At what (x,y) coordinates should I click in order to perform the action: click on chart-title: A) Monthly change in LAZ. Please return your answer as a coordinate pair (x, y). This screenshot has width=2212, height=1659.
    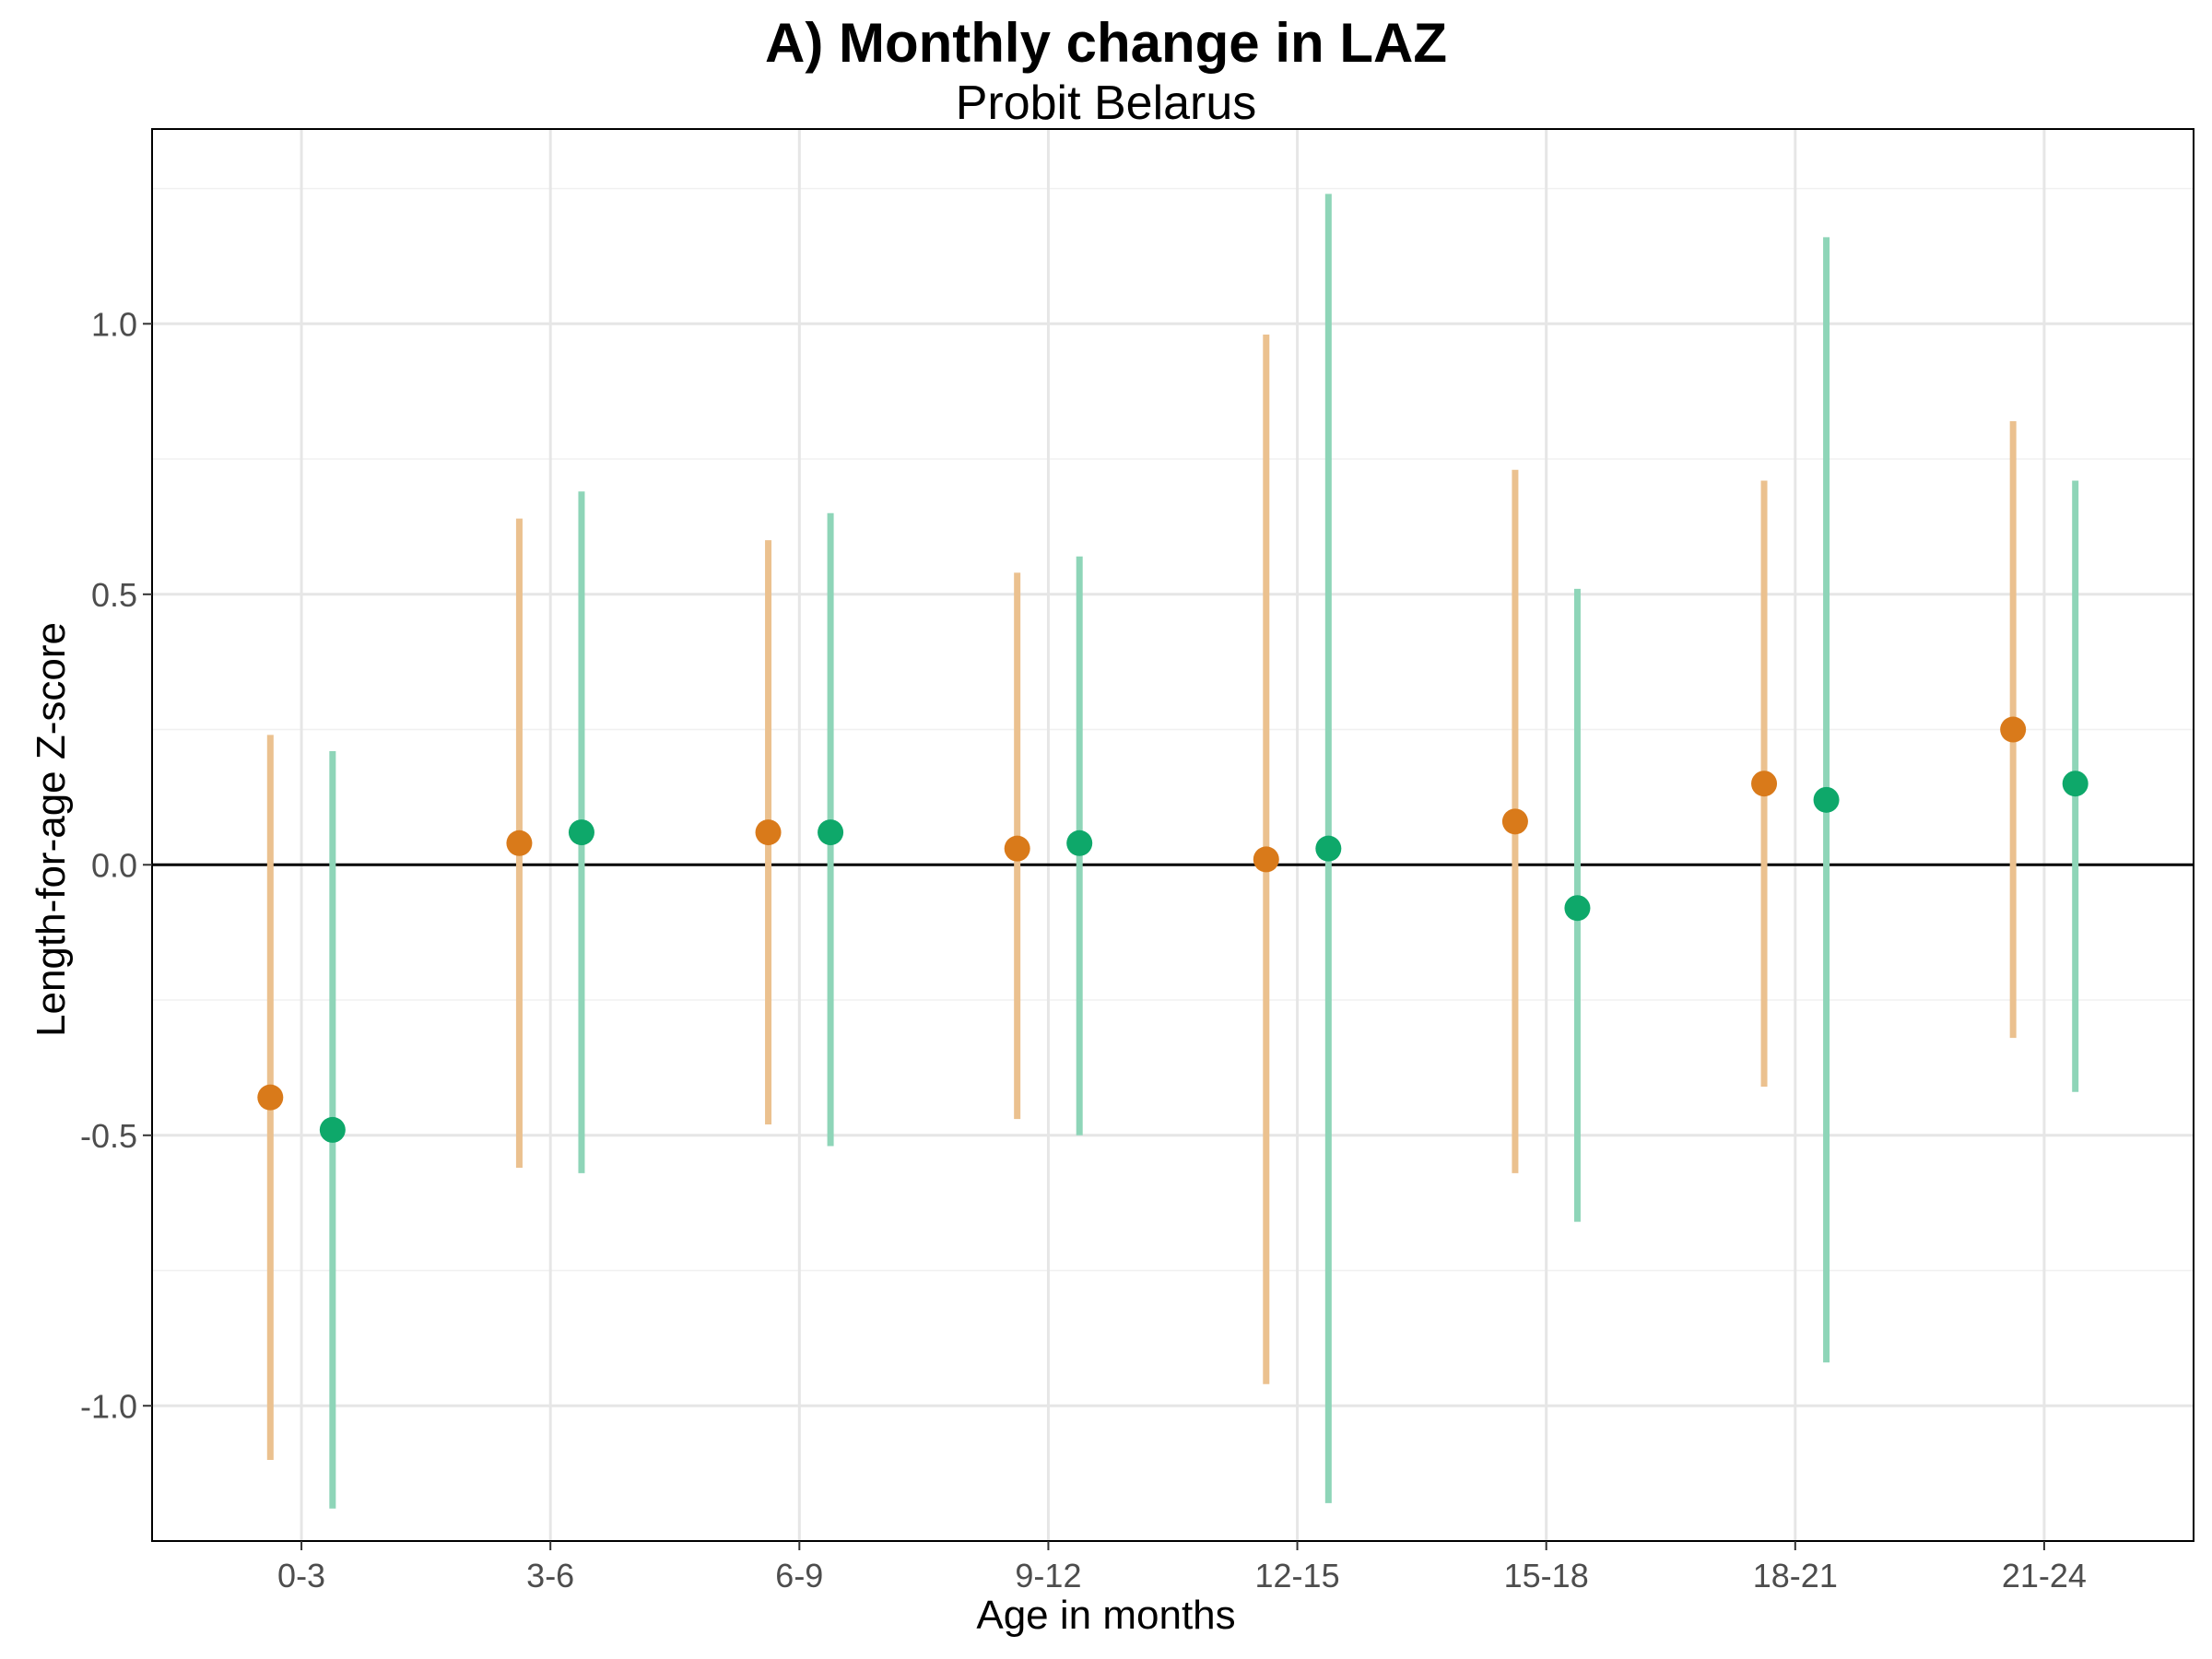
    Looking at the image, I should click on (1106, 43).